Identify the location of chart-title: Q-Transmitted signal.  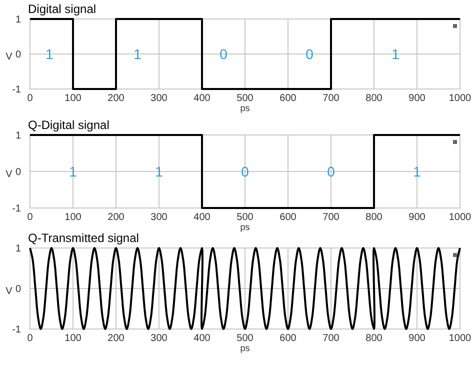
(83, 238).